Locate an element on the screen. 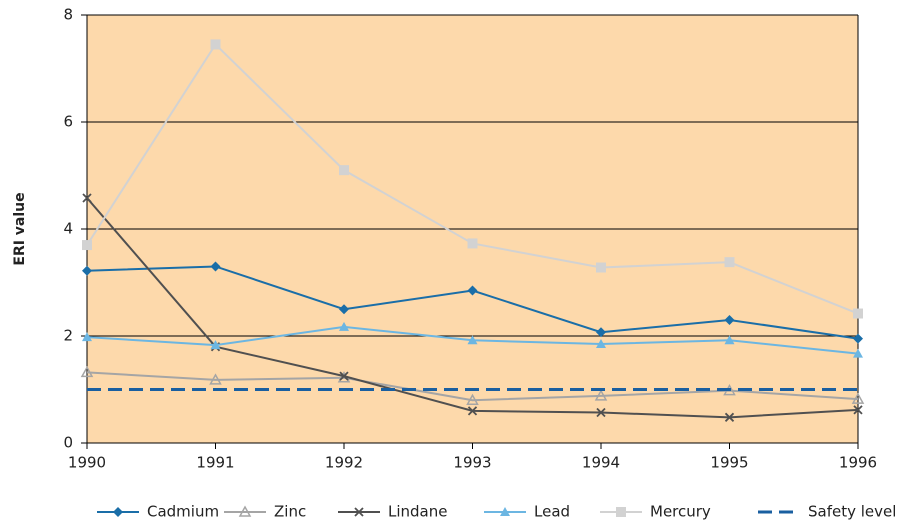 This screenshot has width=904, height=529. legend-label: Lead is located at coordinates (552, 512).